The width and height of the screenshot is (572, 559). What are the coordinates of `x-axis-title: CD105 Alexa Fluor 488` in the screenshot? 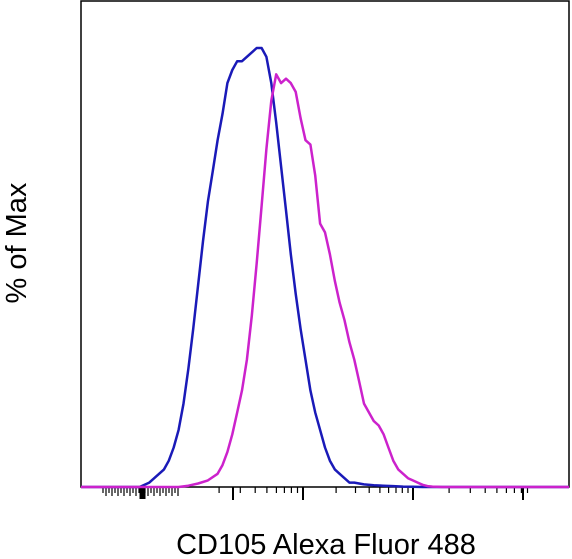 It's located at (326, 544).